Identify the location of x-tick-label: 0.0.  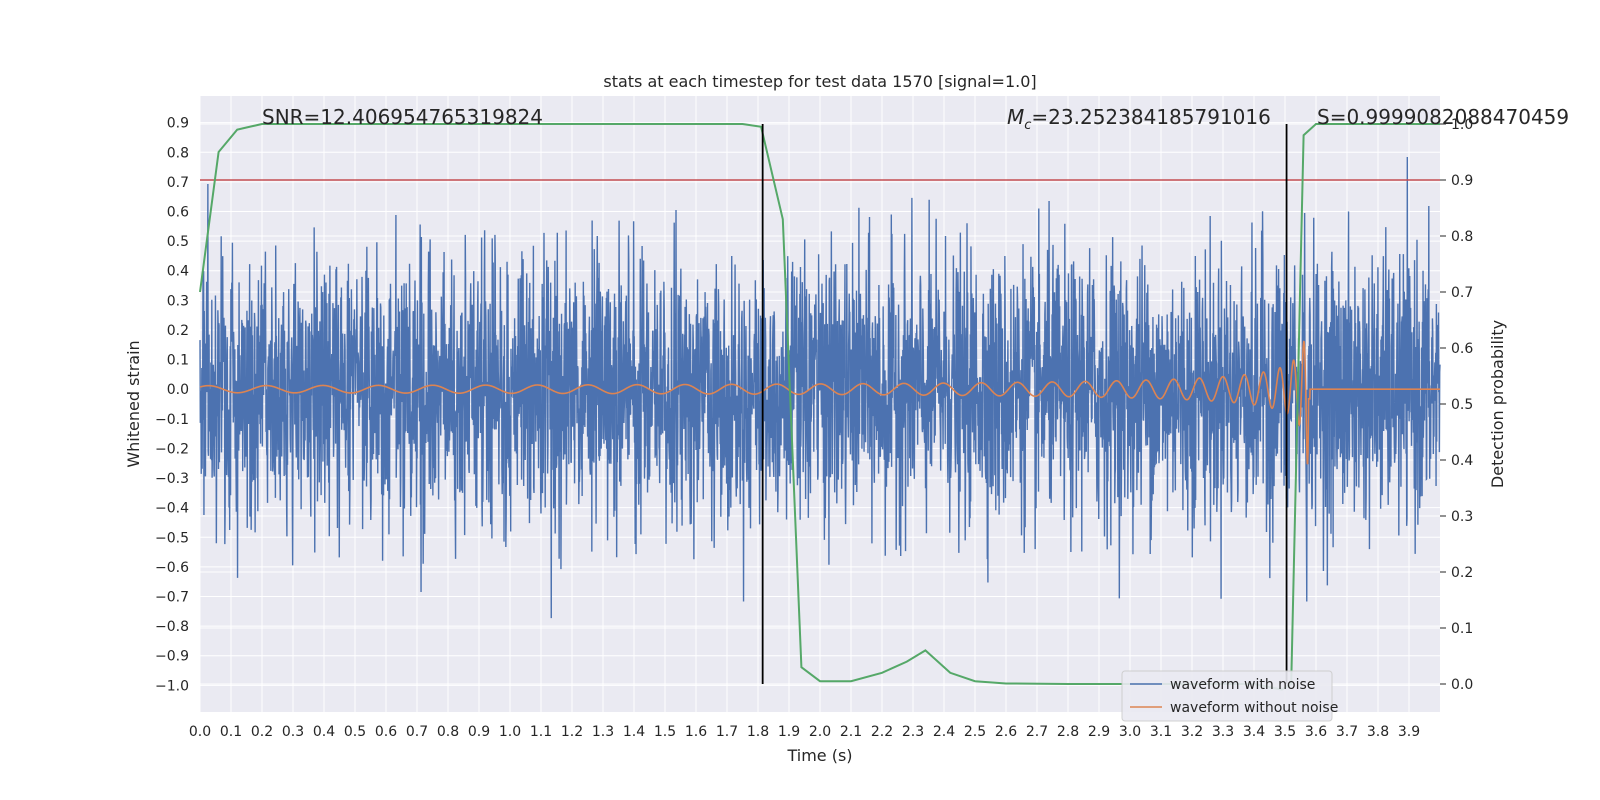
(200, 732).